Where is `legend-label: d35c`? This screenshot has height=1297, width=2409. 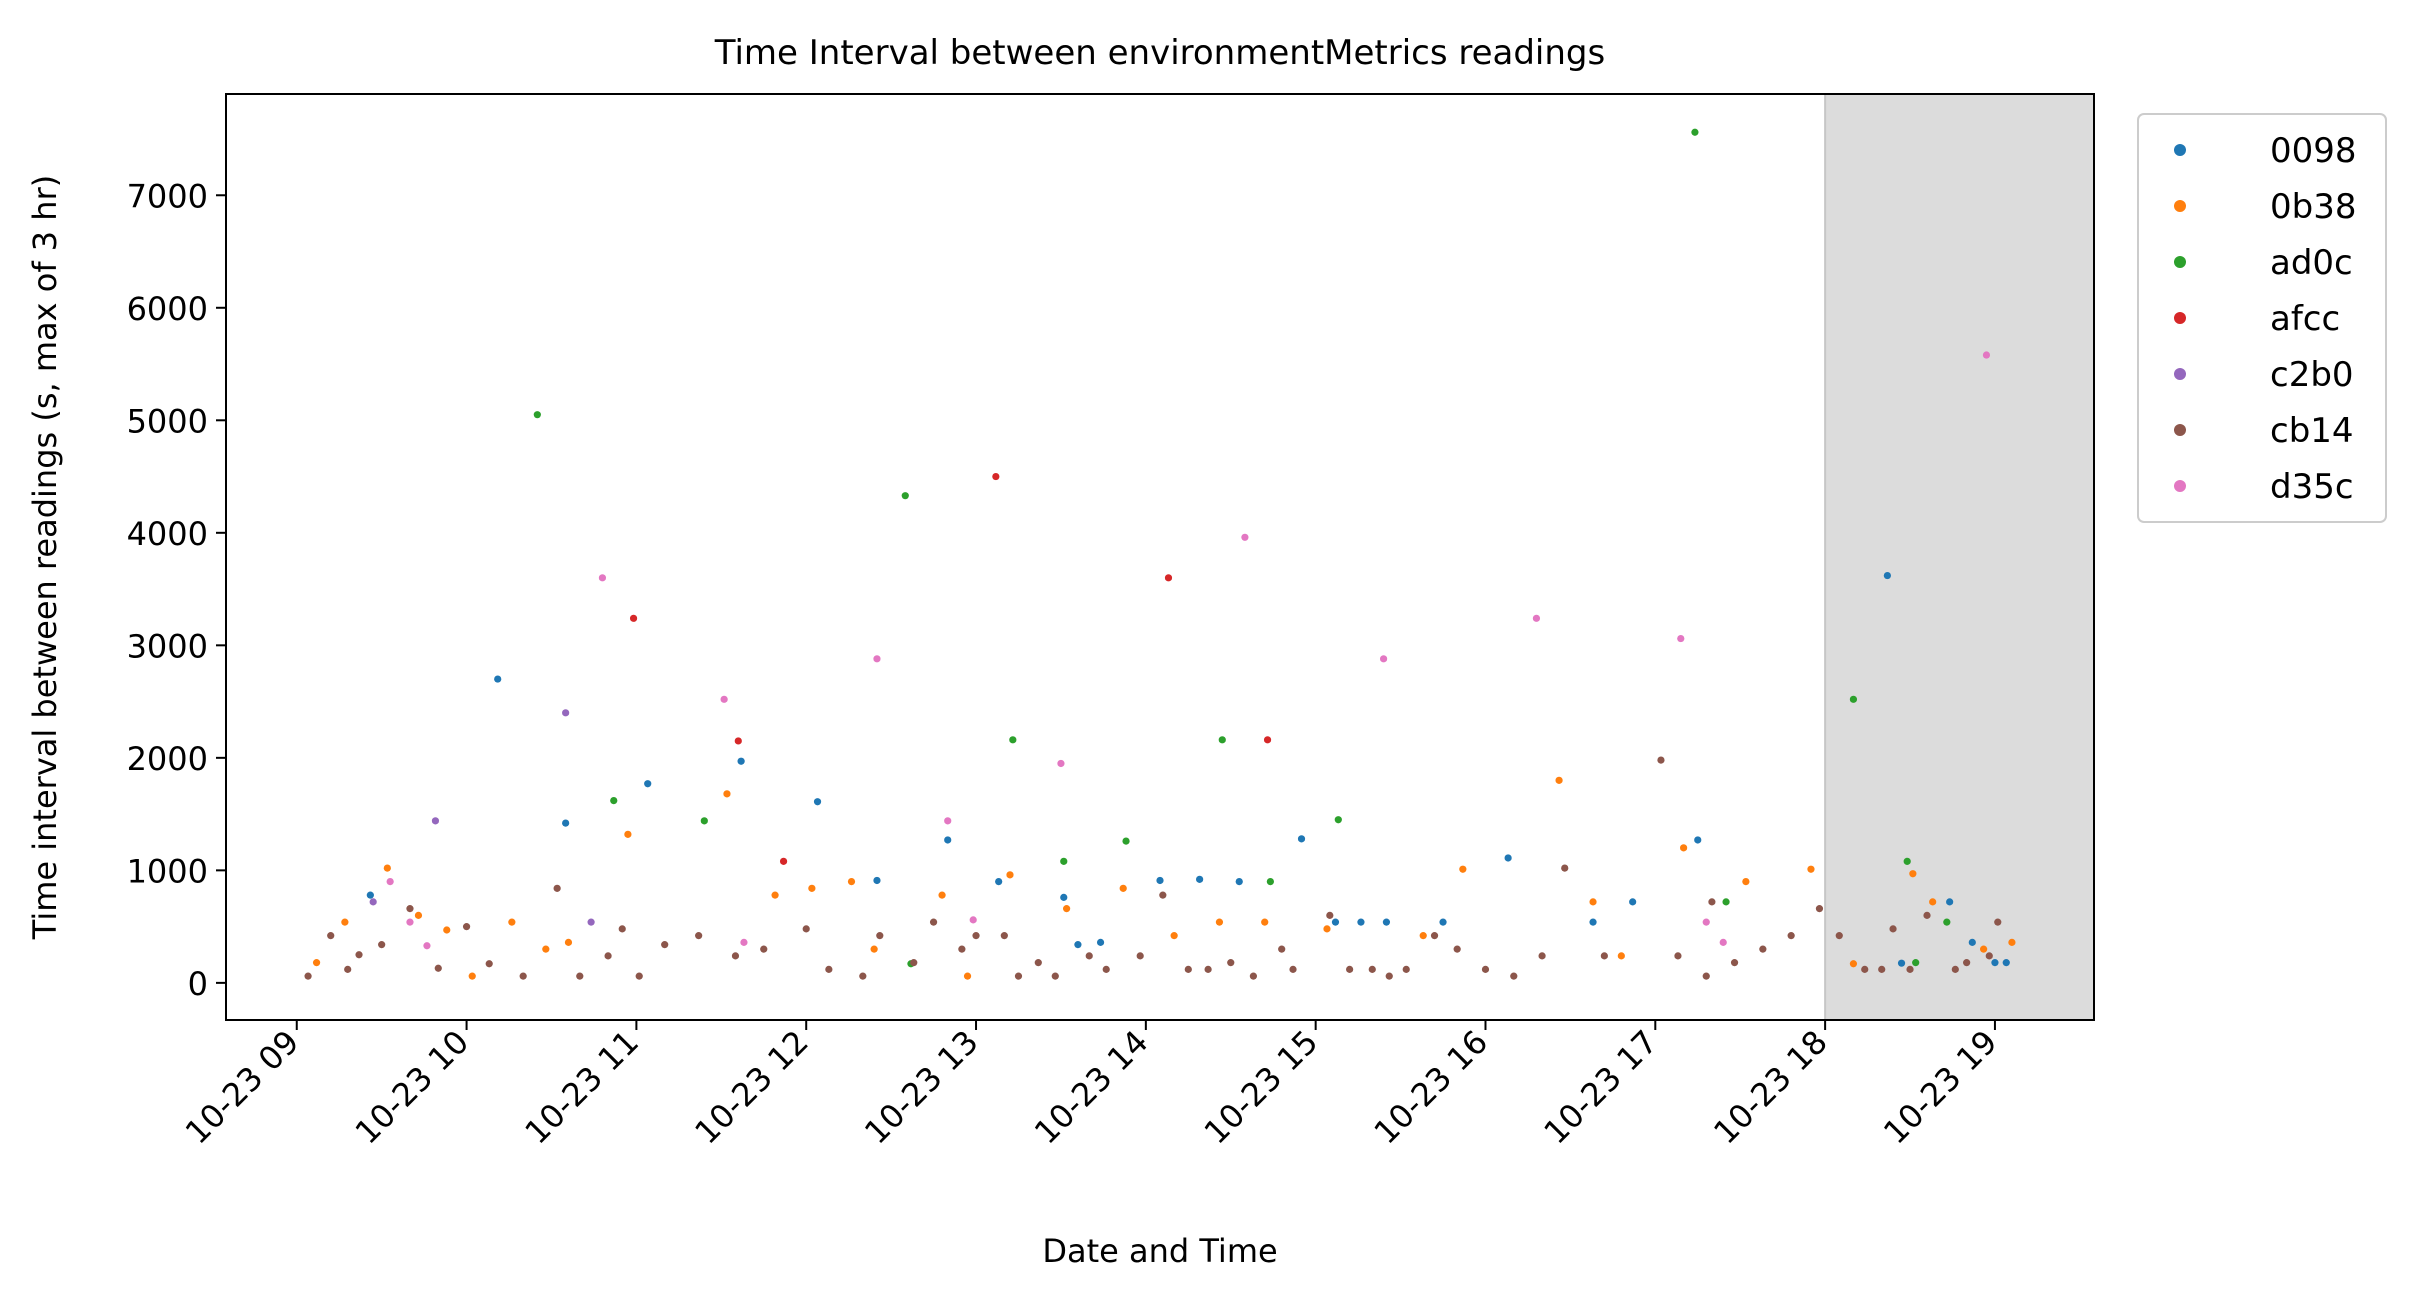 legend-label: d35c is located at coordinates (2312, 487).